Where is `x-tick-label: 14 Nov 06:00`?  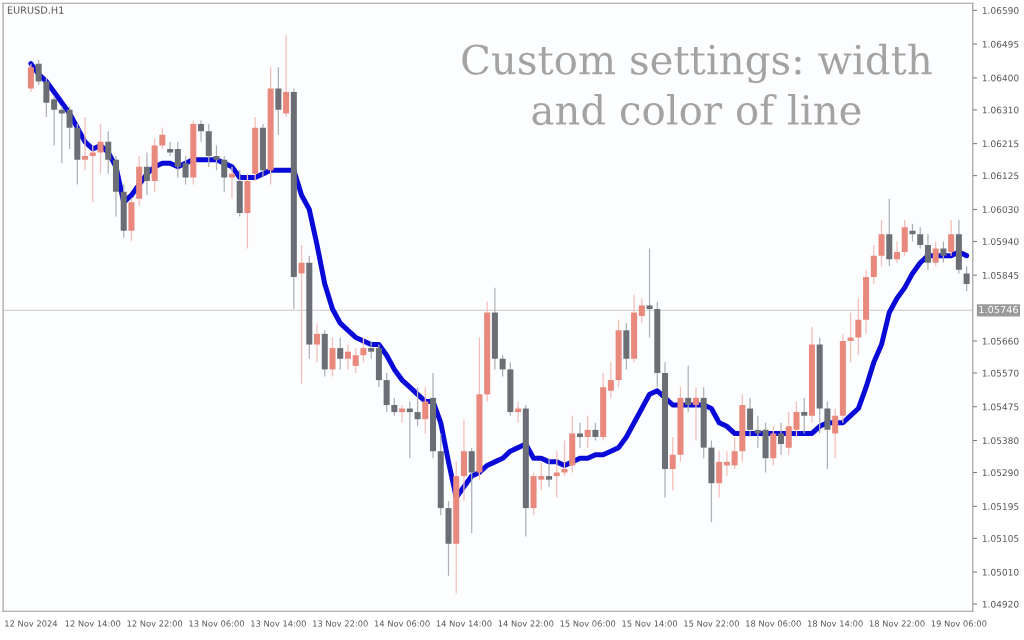 x-tick-label: 14 Nov 06:00 is located at coordinates (402, 623).